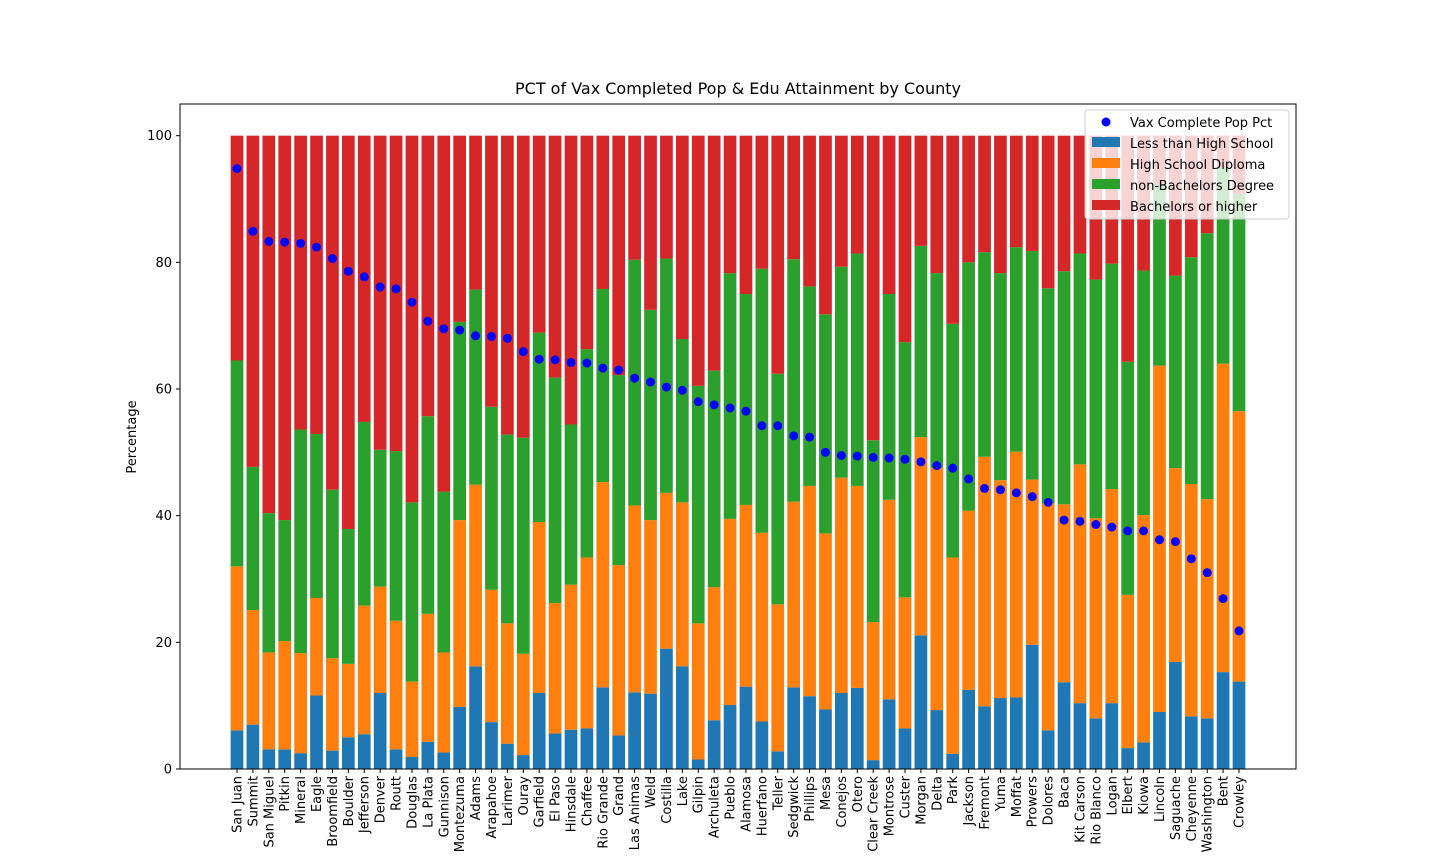  I want to click on bar-less-than-high-school-custer, so click(905, 748).